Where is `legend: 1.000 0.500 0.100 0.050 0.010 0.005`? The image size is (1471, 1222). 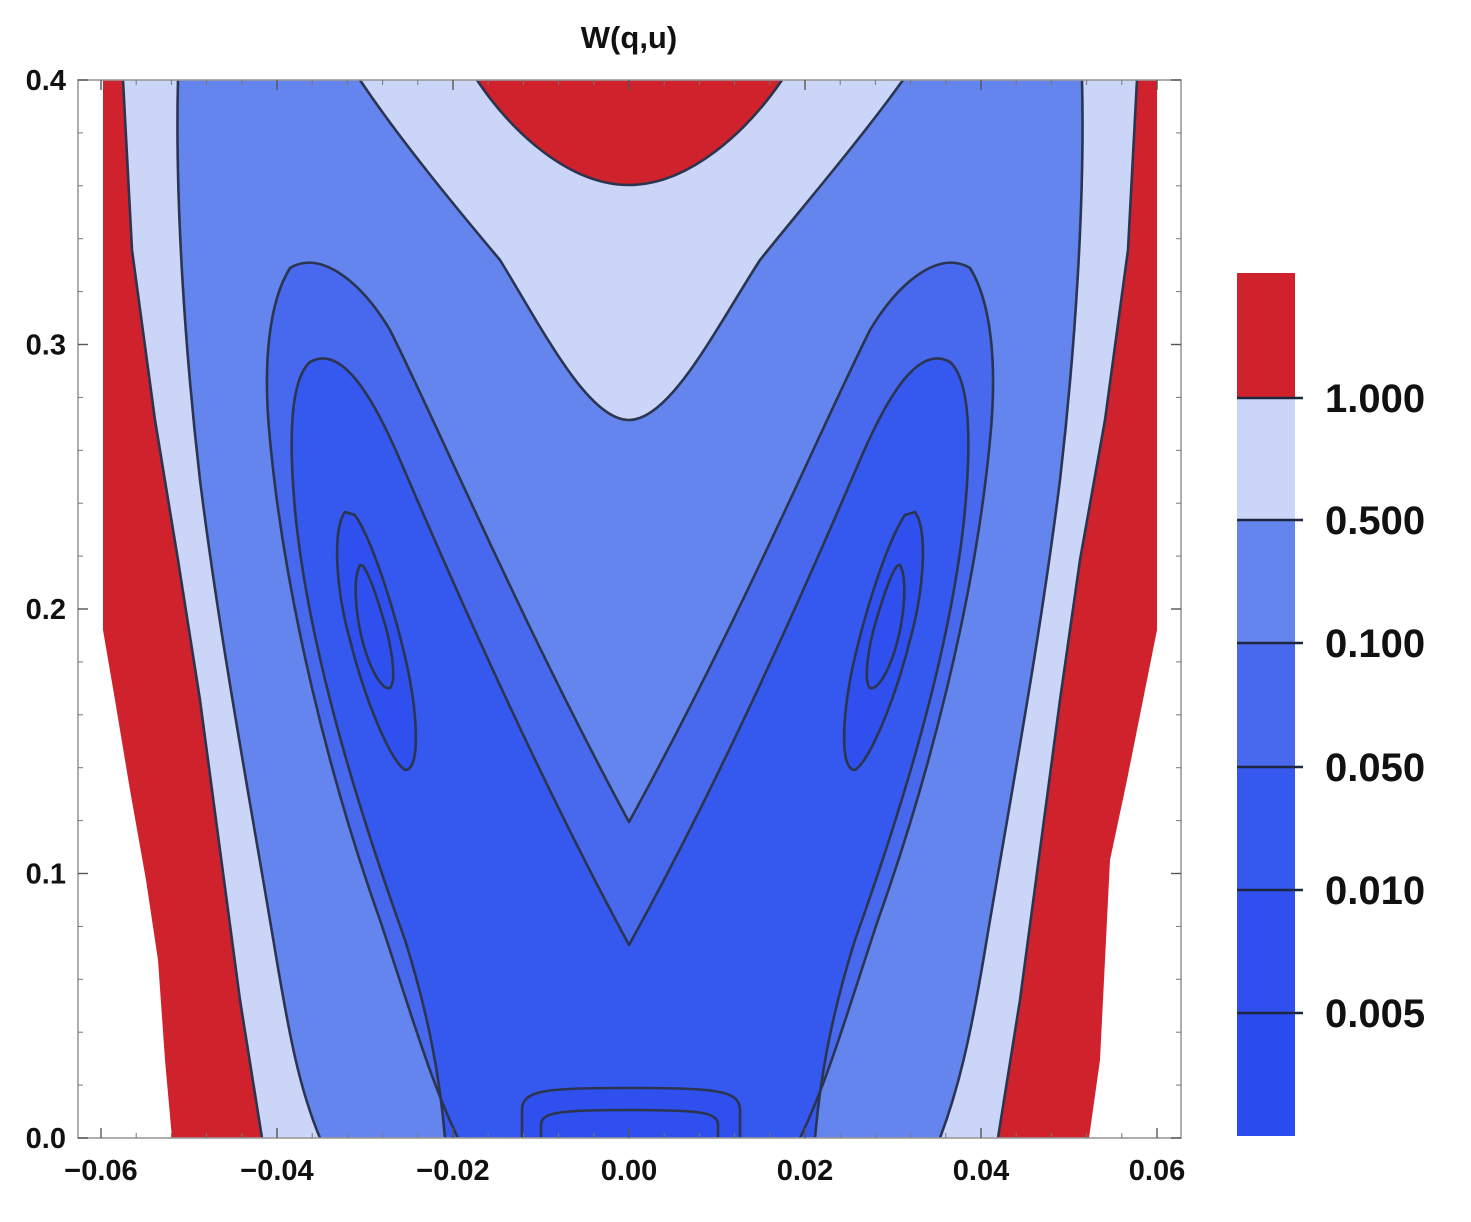
legend: 1.000 0.500 0.100 0.050 0.010 0.005 is located at coordinates (1331, 704).